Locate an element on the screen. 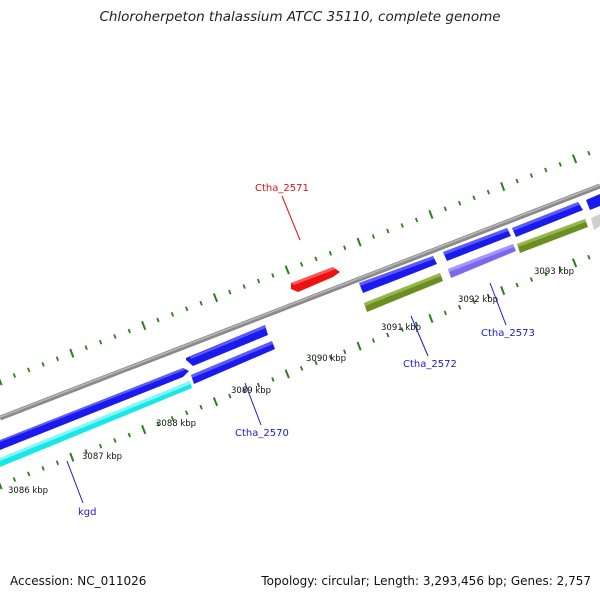 This screenshot has width=600, height=600. gene-edge-blue is located at coordinates (593, 202).